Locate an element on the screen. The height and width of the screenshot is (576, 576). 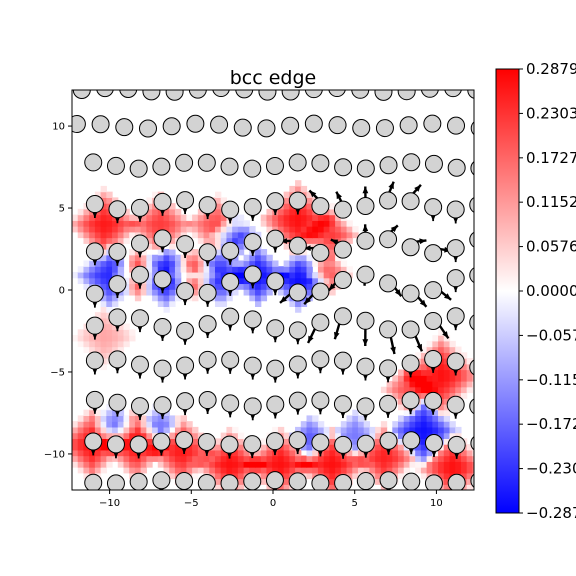
y-tick-label: 0 is located at coordinates (62, 291).